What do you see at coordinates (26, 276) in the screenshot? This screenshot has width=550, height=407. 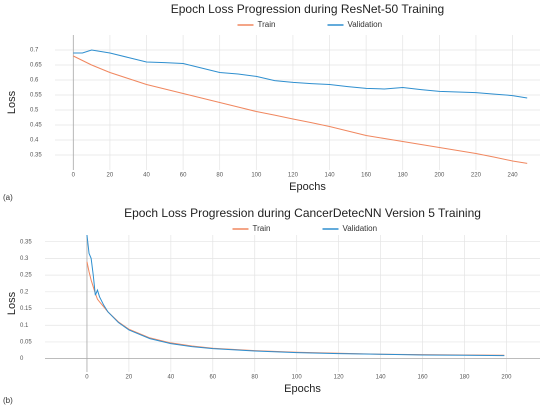 I see `y-tick-label: 0.25` at bounding box center [26, 276].